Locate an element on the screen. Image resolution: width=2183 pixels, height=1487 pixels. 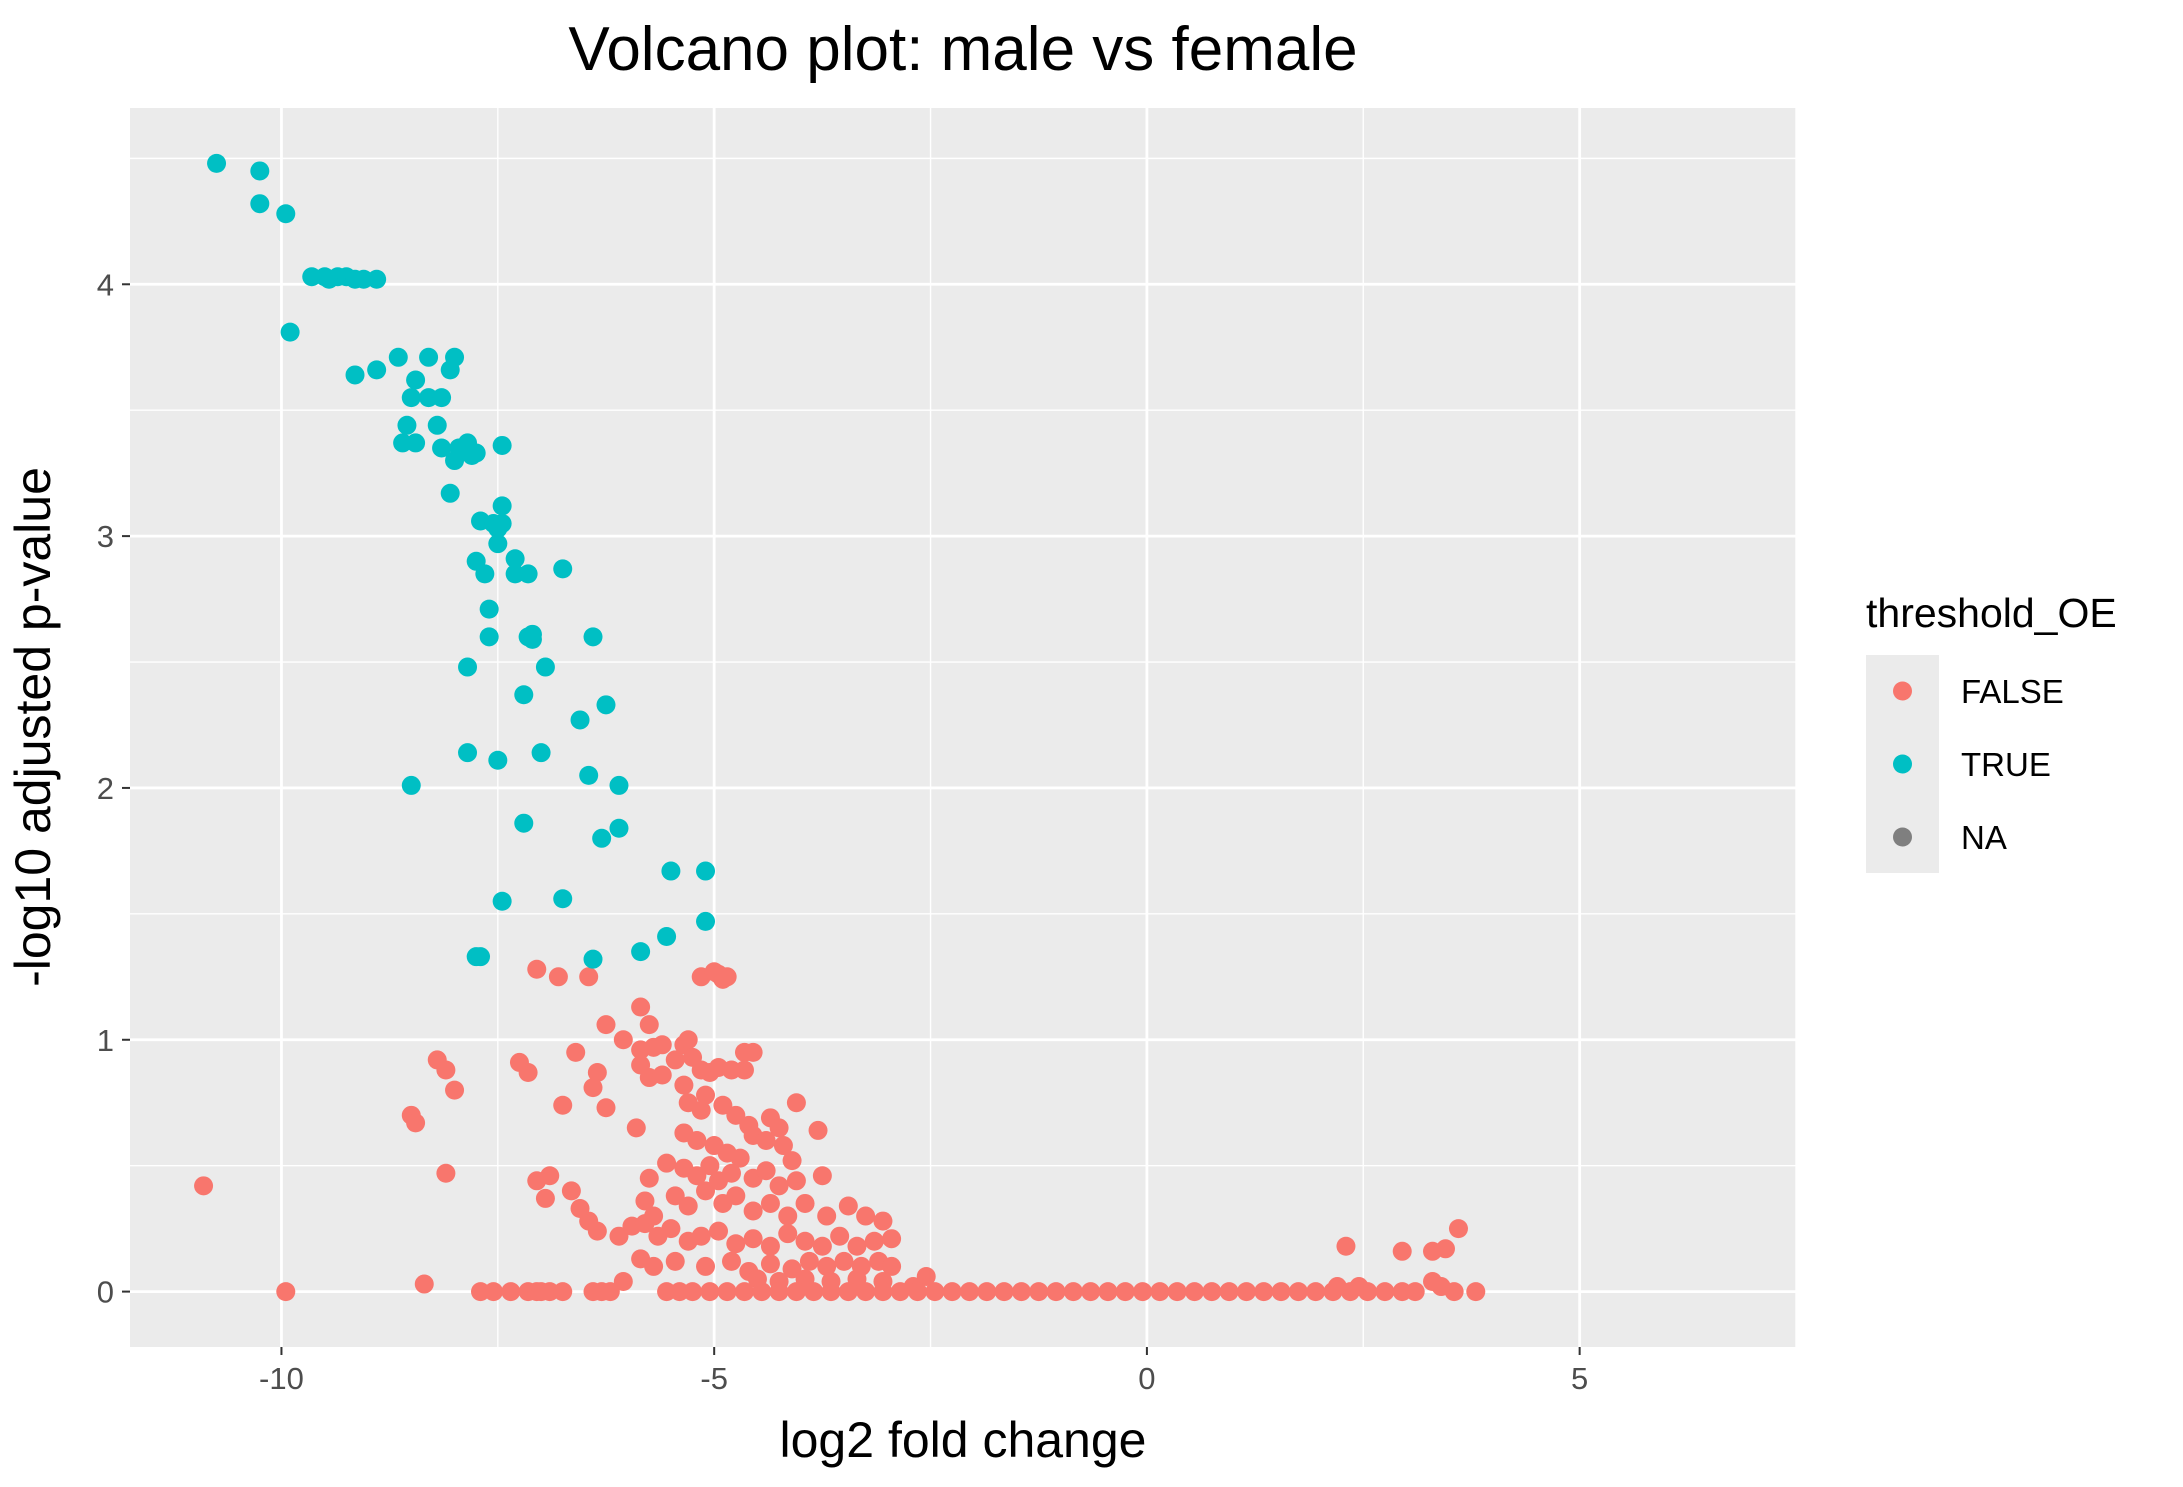
legend-title: threshold_OE is located at coordinates (1991, 613).